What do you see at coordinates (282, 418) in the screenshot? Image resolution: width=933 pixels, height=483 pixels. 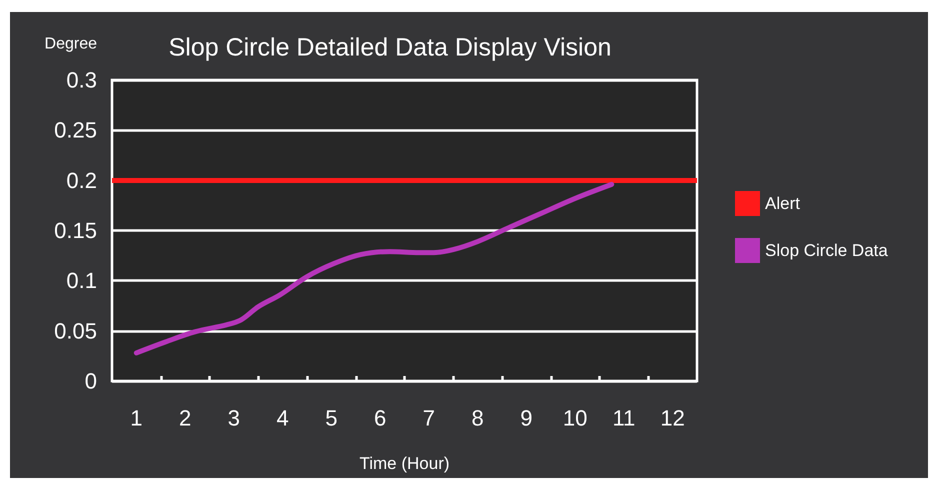 I see `x-tick-label: 4` at bounding box center [282, 418].